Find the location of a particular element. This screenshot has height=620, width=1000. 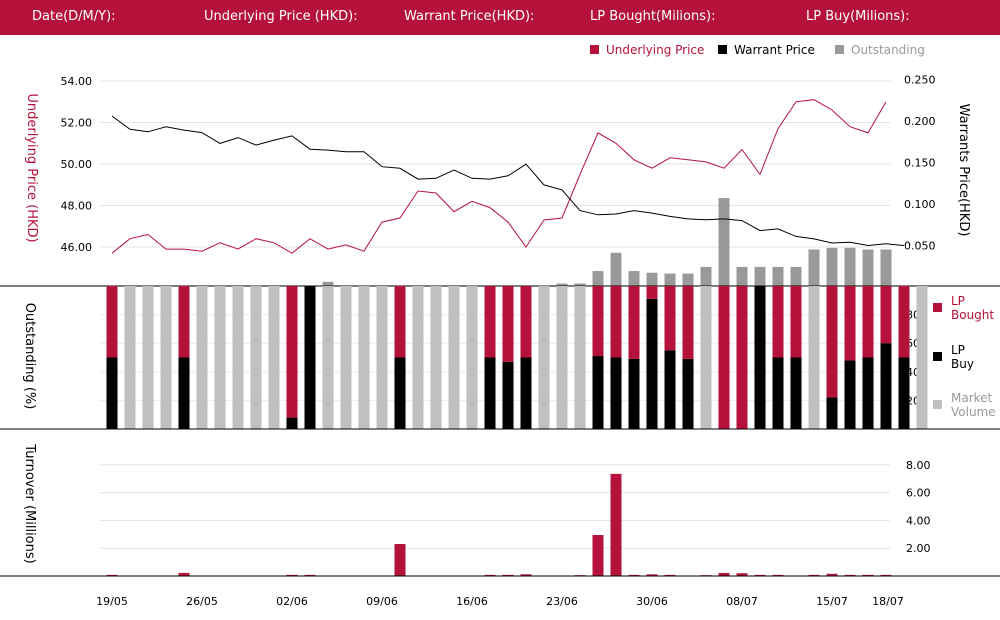

date-axis-label: 23/06 is located at coordinates (562, 601).